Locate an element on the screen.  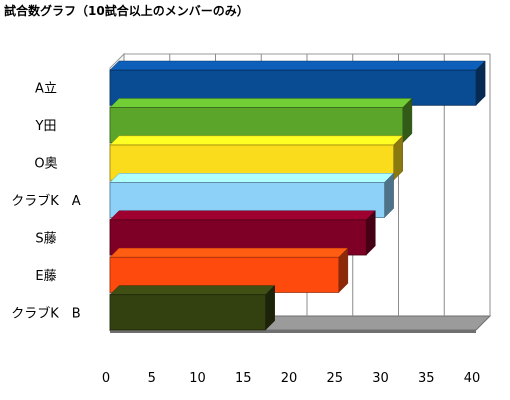
tick-label: 5 is located at coordinates (152, 378).